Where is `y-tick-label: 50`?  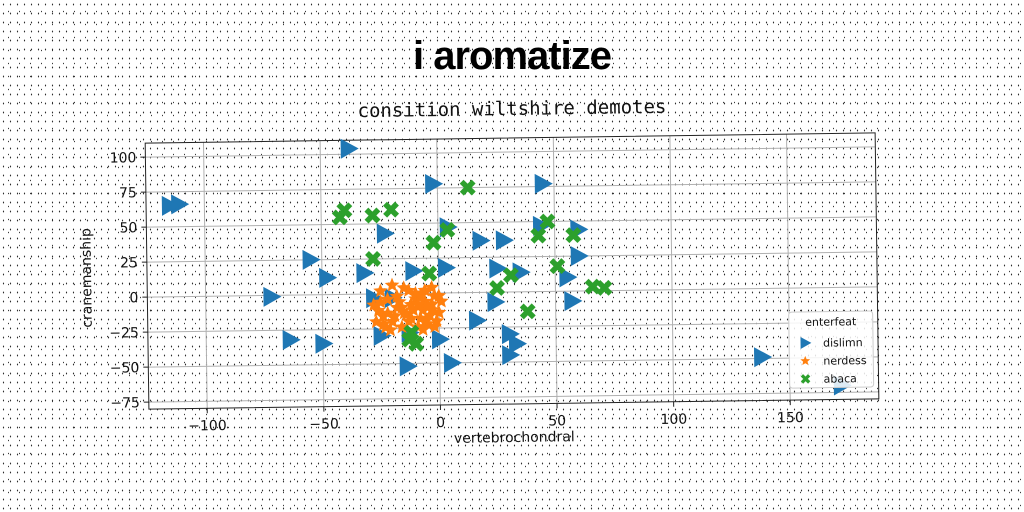
y-tick-label: 50 is located at coordinates (128, 228).